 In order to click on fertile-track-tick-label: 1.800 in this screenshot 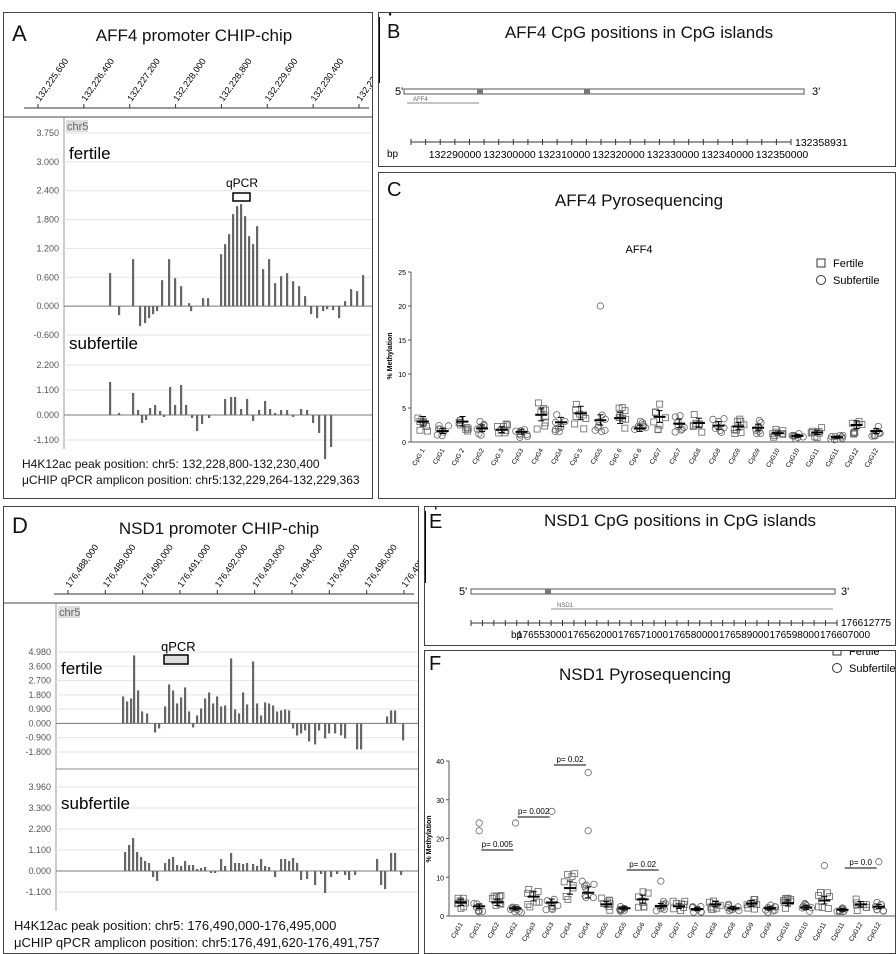, I will do `click(39, 695)`.